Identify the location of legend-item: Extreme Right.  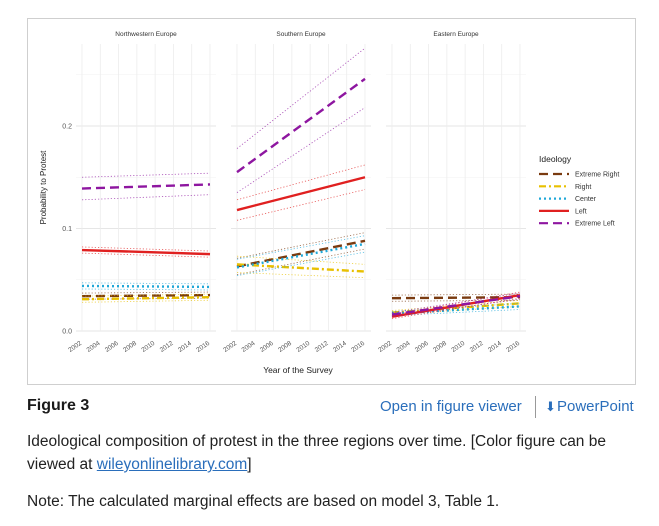
(597, 175).